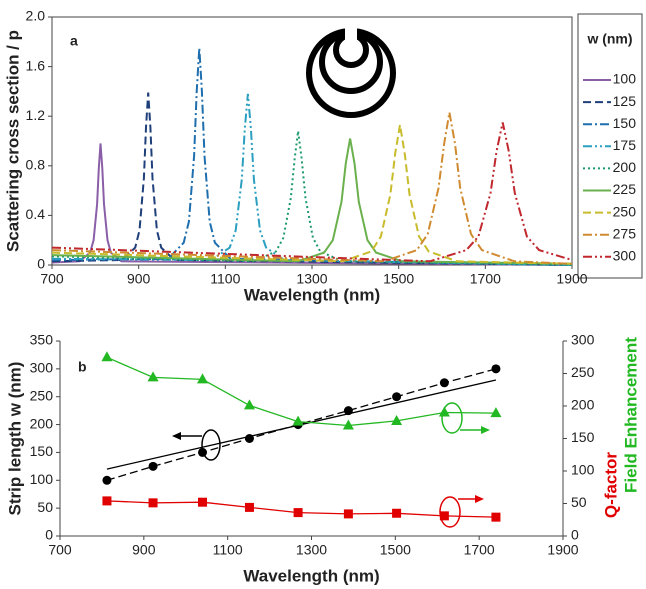  What do you see at coordinates (82, 367) in the screenshot?
I see `panel-label: b` at bounding box center [82, 367].